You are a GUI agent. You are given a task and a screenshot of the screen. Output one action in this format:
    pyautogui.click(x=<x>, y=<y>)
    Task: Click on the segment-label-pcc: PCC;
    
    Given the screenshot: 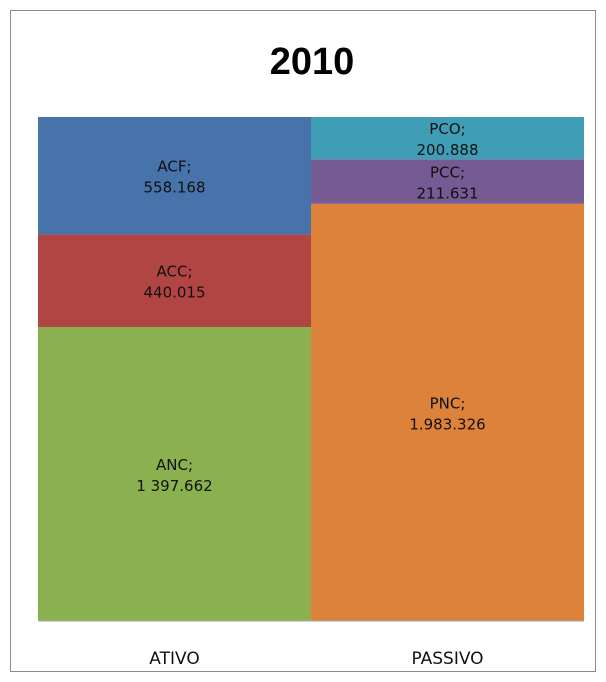 What is the action you would take?
    pyautogui.click(x=447, y=173)
    